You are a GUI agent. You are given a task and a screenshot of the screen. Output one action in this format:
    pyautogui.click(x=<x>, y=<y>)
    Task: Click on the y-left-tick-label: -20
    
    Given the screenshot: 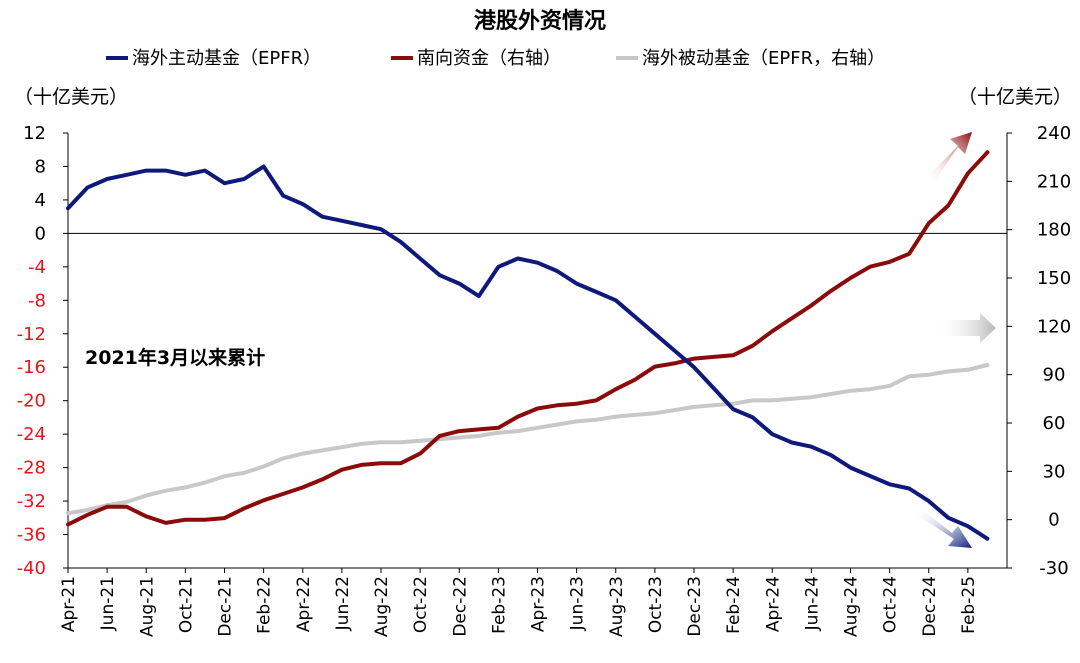 What is the action you would take?
    pyautogui.click(x=31, y=401)
    